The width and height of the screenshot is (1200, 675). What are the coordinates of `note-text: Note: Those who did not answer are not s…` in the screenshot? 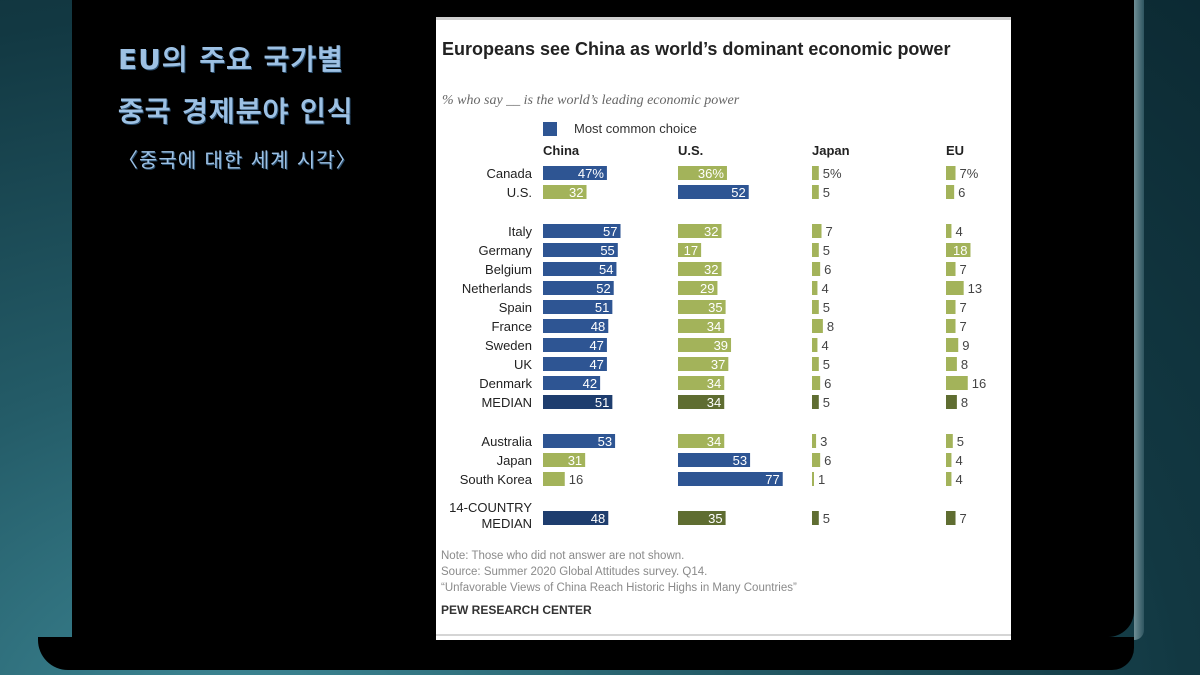 It's located at (563, 556).